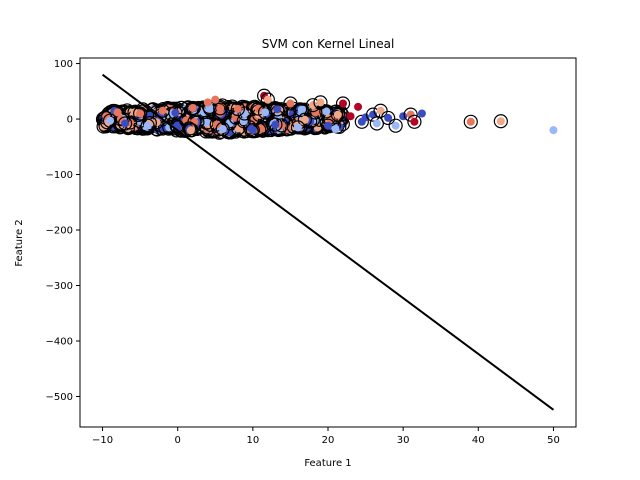  What do you see at coordinates (59, 286) in the screenshot?
I see `y-tick-label: −300` at bounding box center [59, 286].